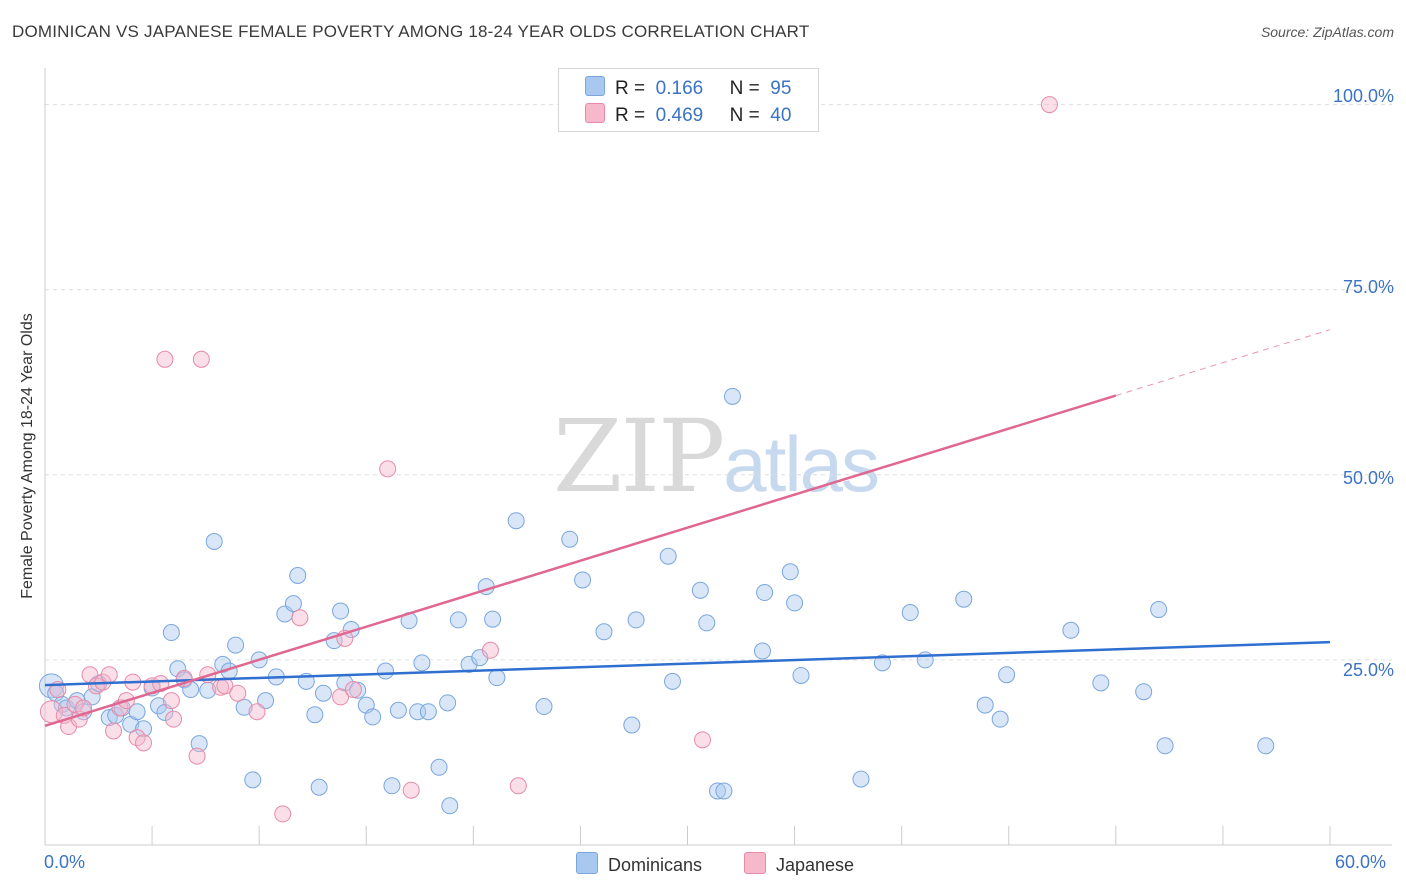 The height and width of the screenshot is (892, 1406). Describe the element at coordinates (655, 865) in the screenshot. I see `bottom-legend-dominicans-label: Dominicans` at that location.